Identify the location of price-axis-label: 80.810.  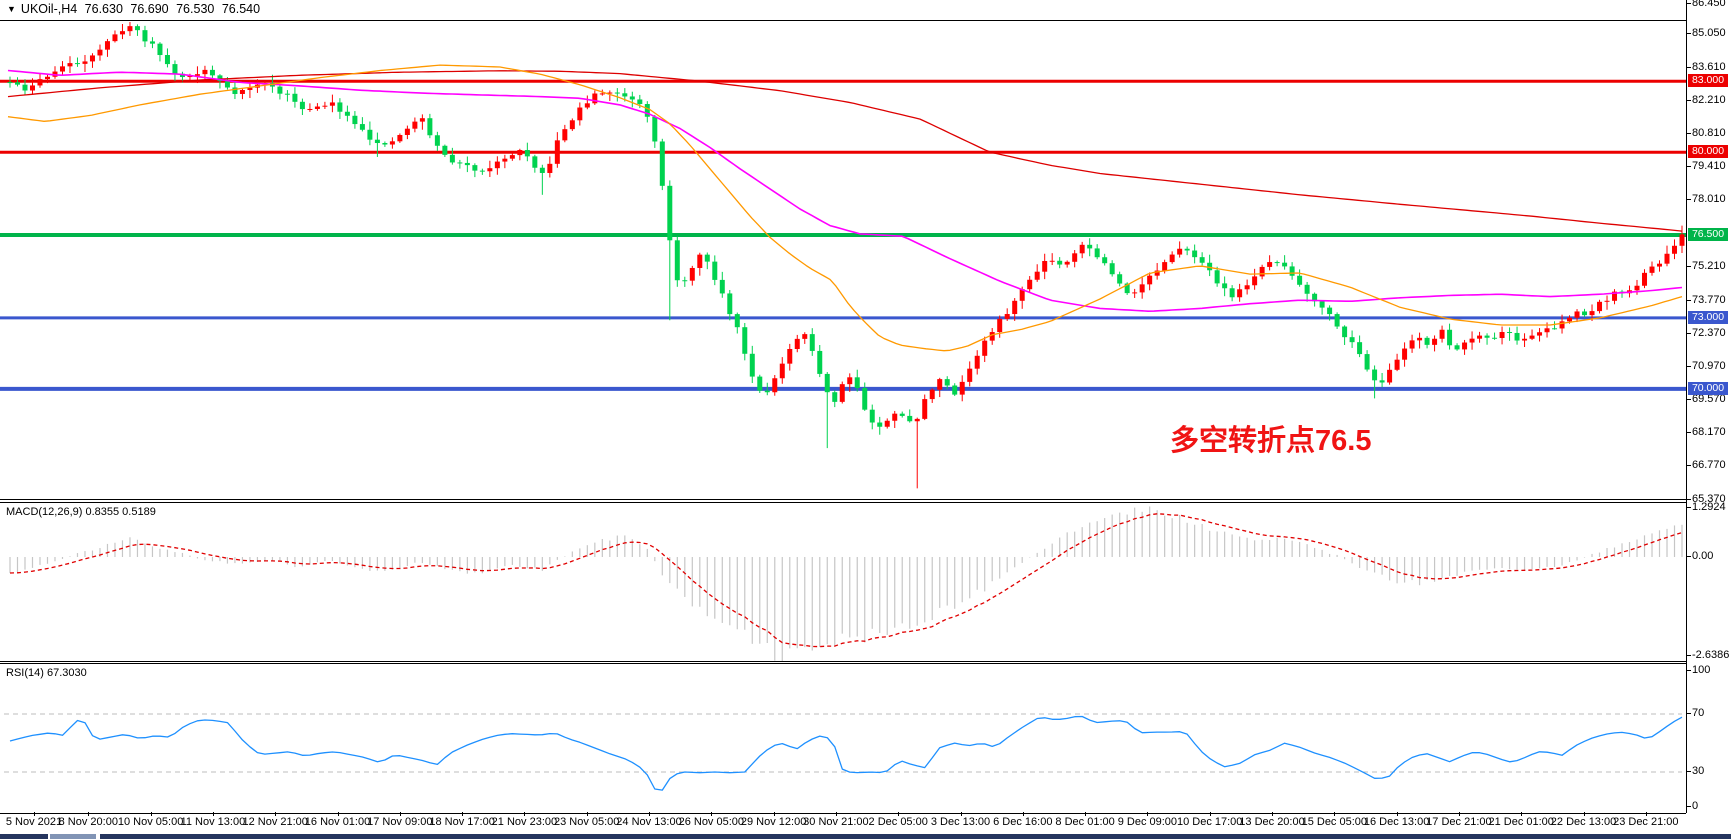
(1709, 133).